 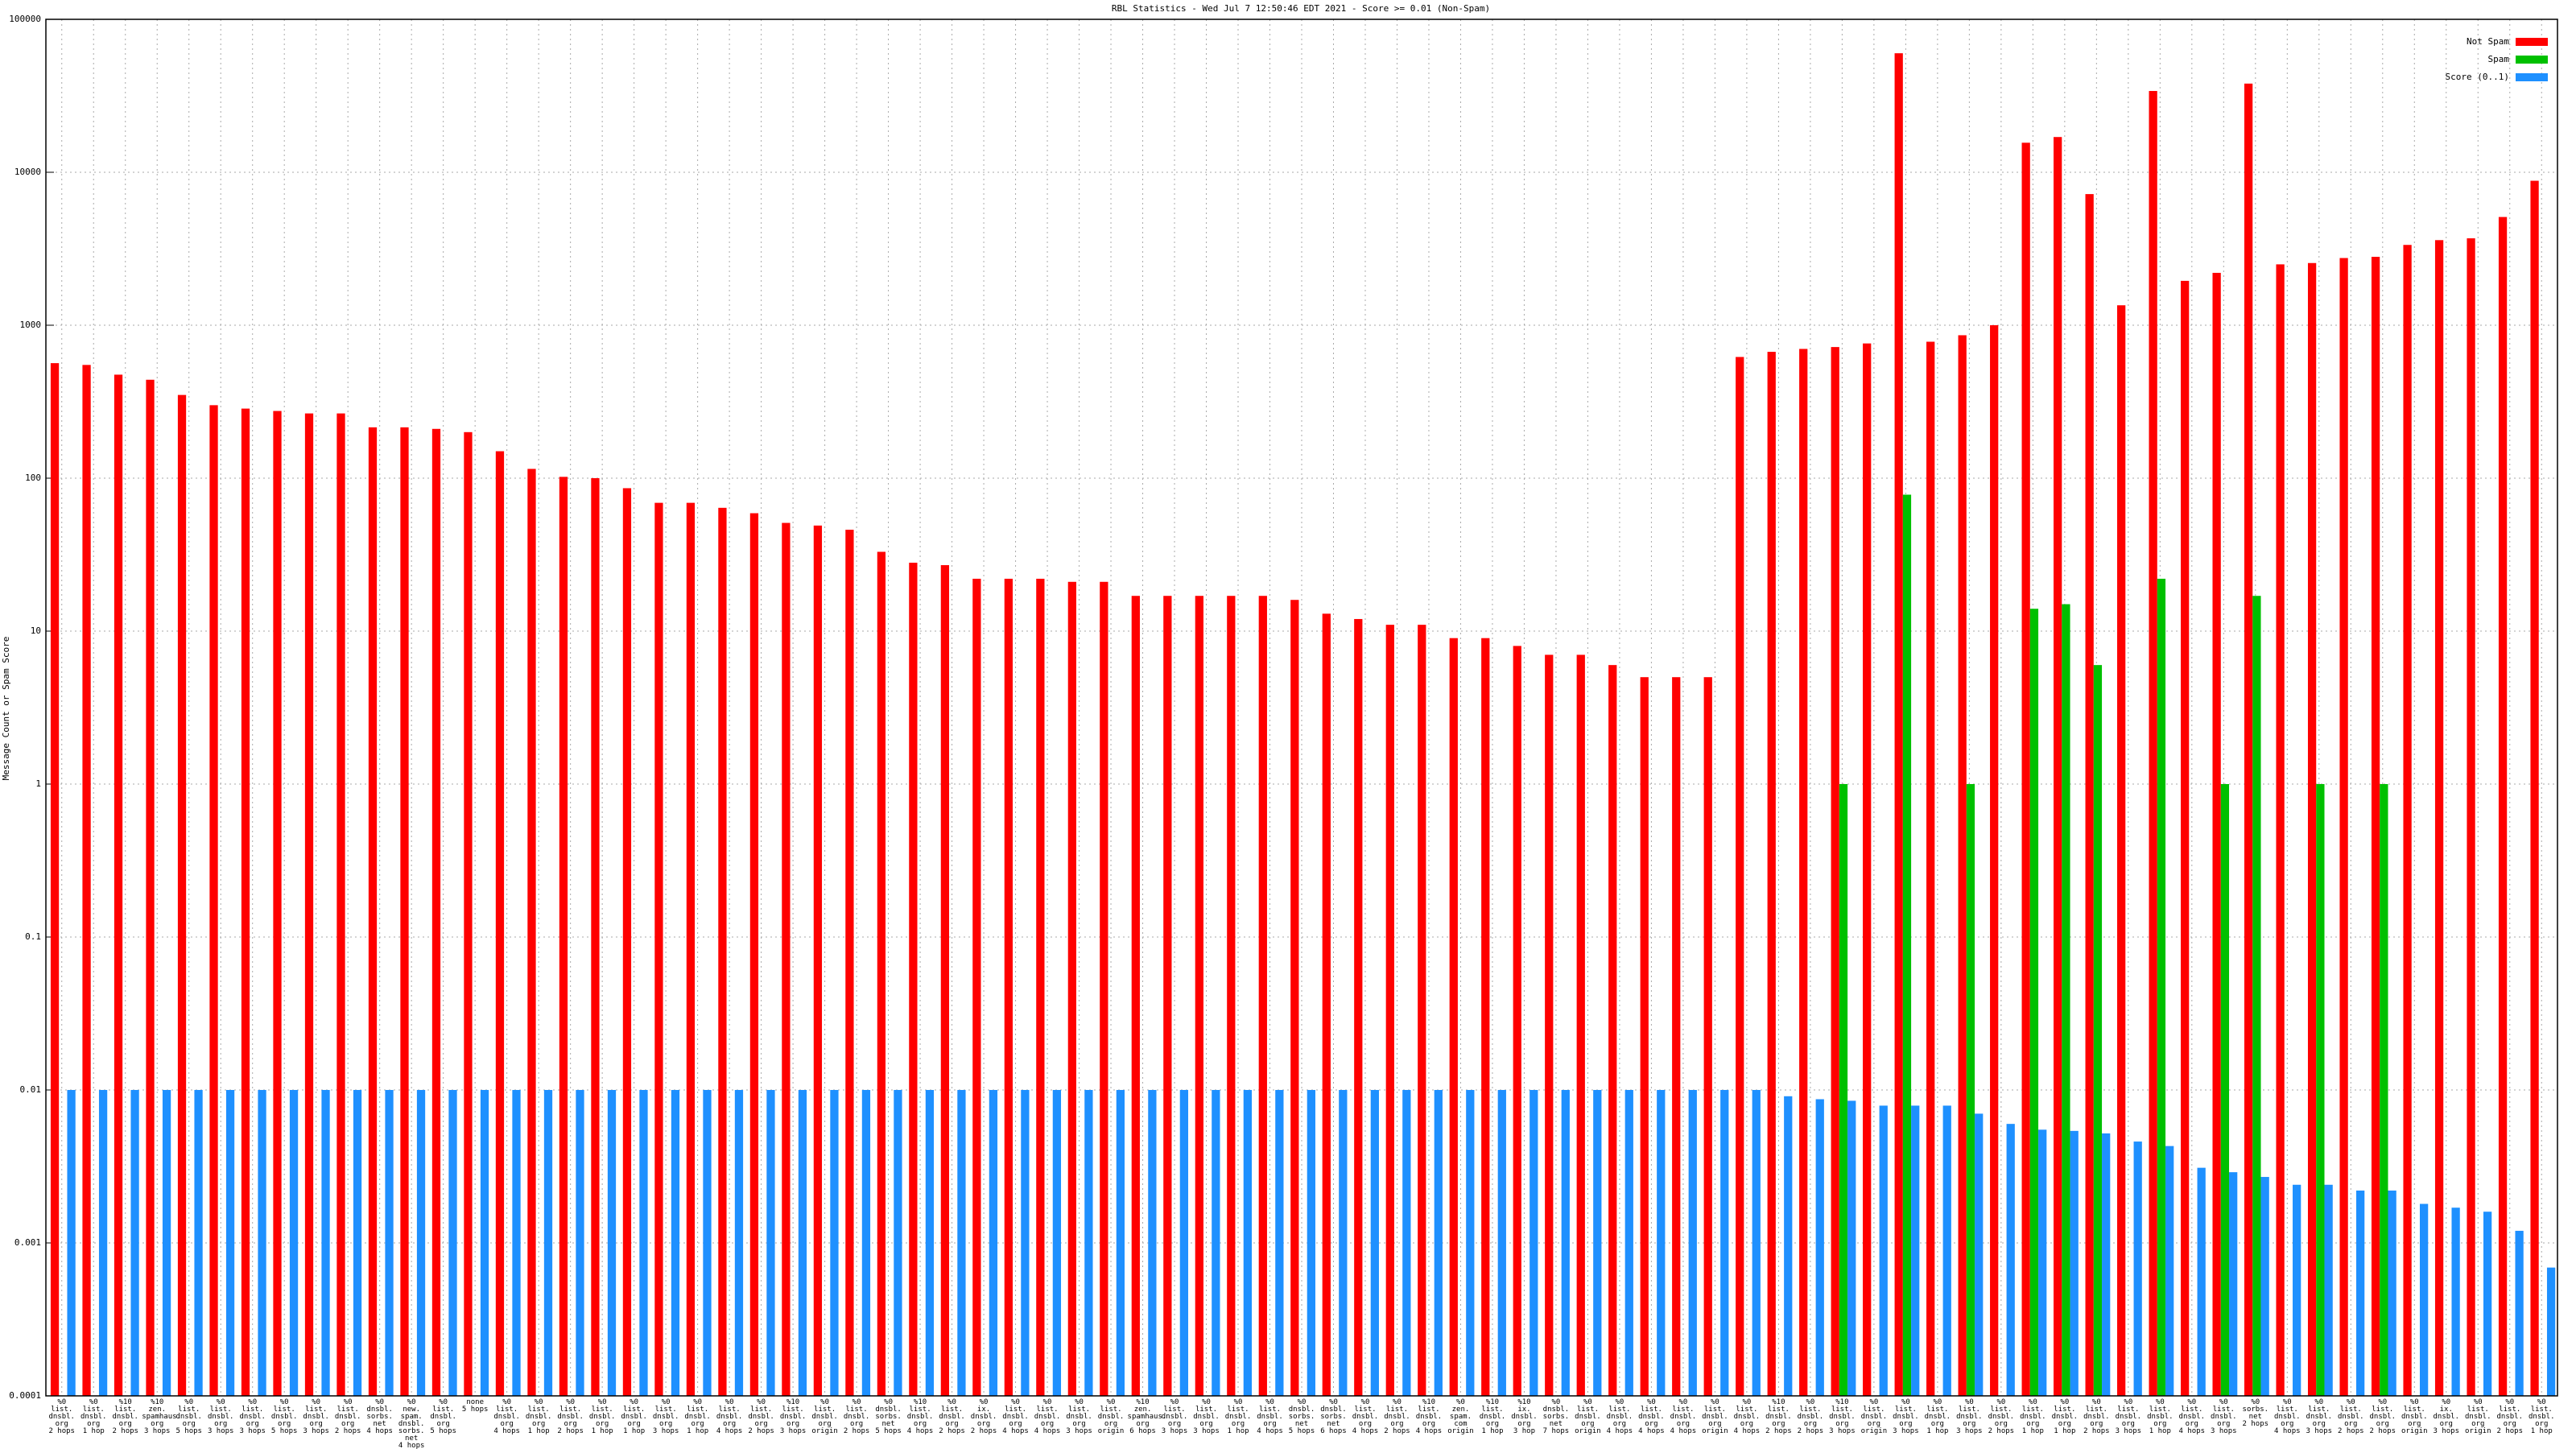 I want to click on y-tick-label: 0.1, so click(x=33, y=936).